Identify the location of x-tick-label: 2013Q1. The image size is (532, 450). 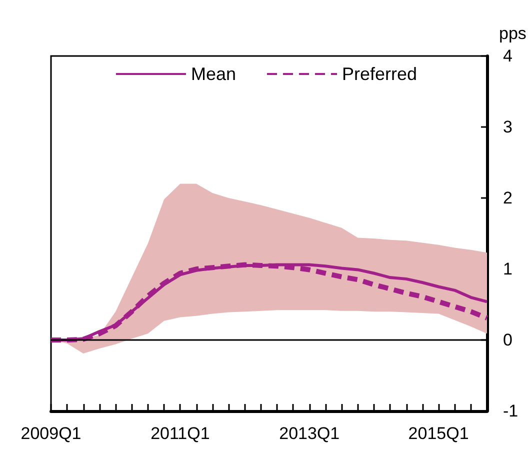
(309, 433).